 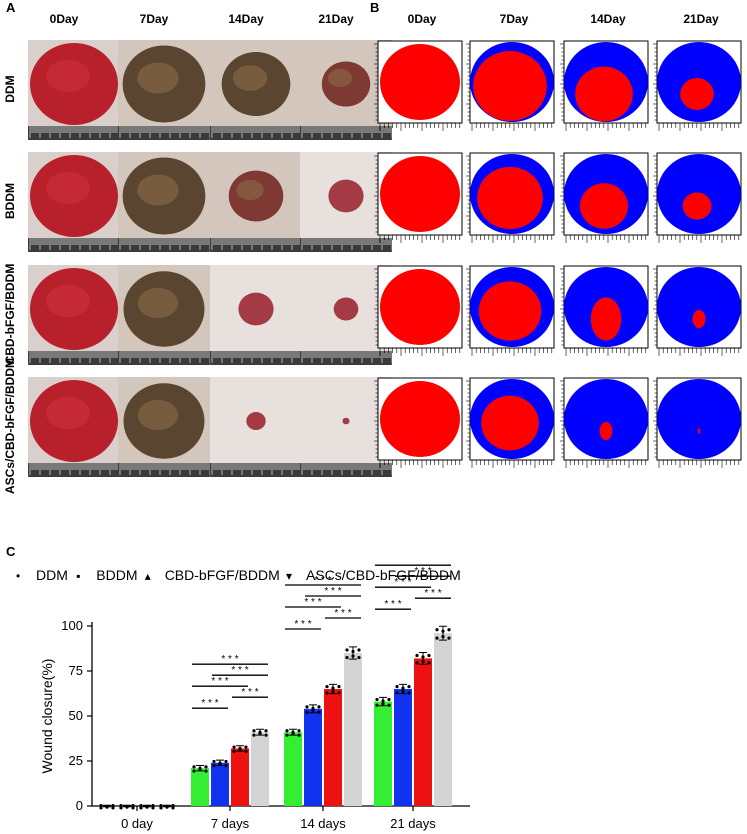 What do you see at coordinates (413, 823) in the screenshot?
I see `x-tick-label: 21 days` at bounding box center [413, 823].